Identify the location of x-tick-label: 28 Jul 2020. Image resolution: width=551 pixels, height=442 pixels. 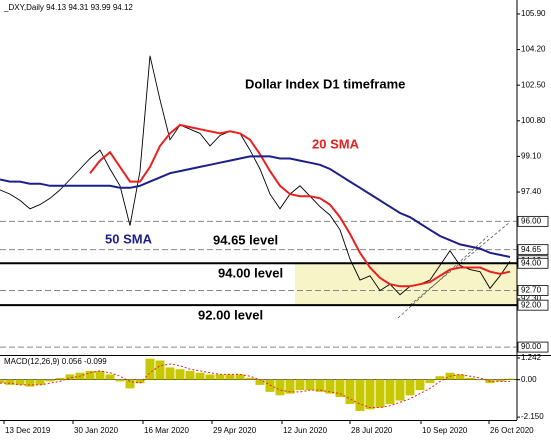
(372, 430).